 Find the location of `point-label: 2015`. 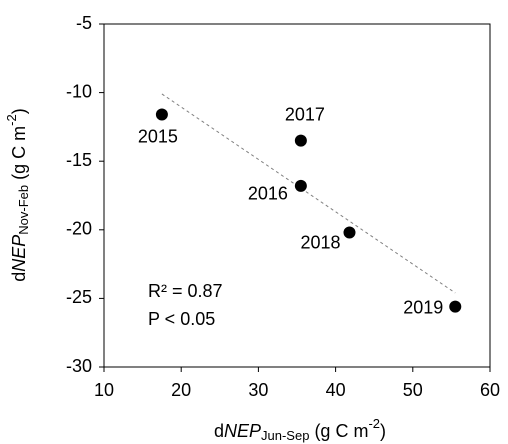

point-label: 2015 is located at coordinates (158, 136).